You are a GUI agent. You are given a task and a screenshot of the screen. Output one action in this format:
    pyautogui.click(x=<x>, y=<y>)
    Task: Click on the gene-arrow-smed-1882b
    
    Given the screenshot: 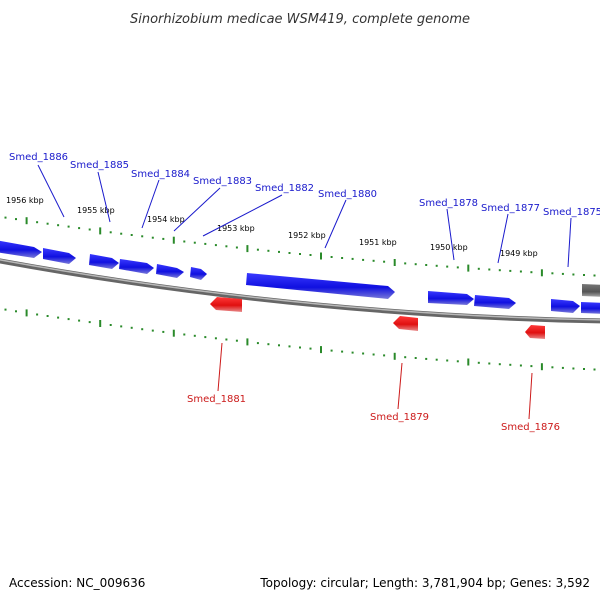 What is the action you would take?
    pyautogui.click(x=198, y=273)
    